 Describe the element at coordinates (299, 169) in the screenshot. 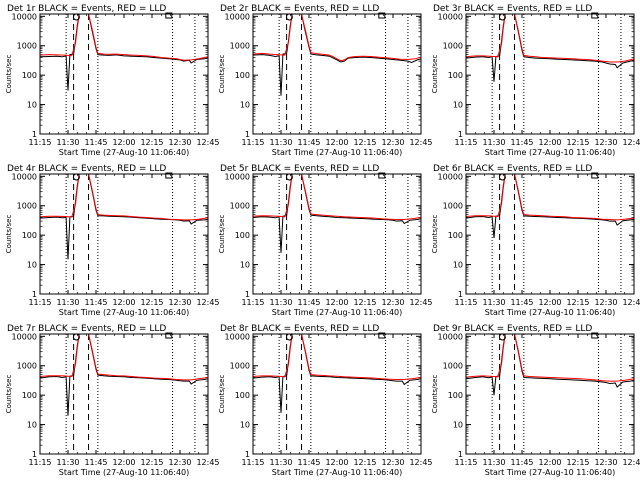

I see `panel-title: Det 5r BLACK = Events, RED = LLD` at that location.